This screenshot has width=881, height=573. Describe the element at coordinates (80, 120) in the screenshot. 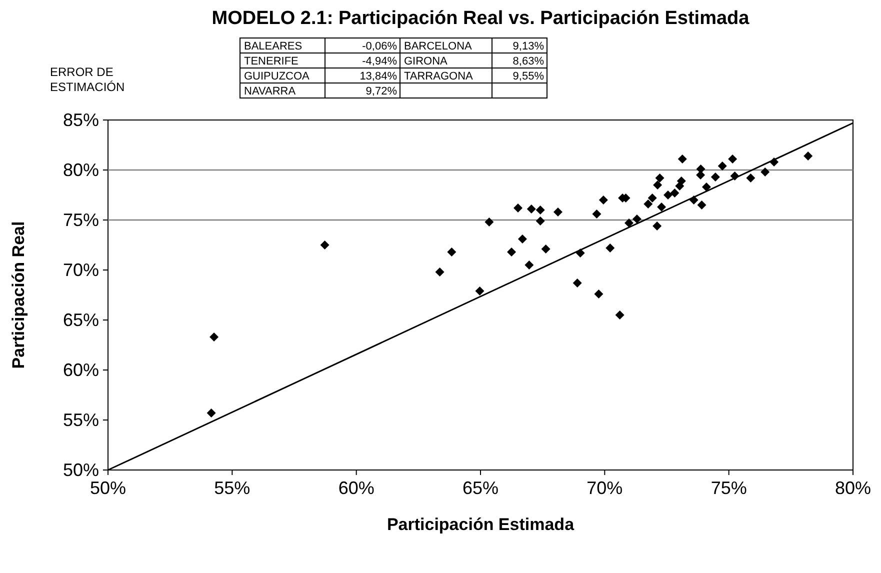

I see `y-tick-label: 85%` at that location.